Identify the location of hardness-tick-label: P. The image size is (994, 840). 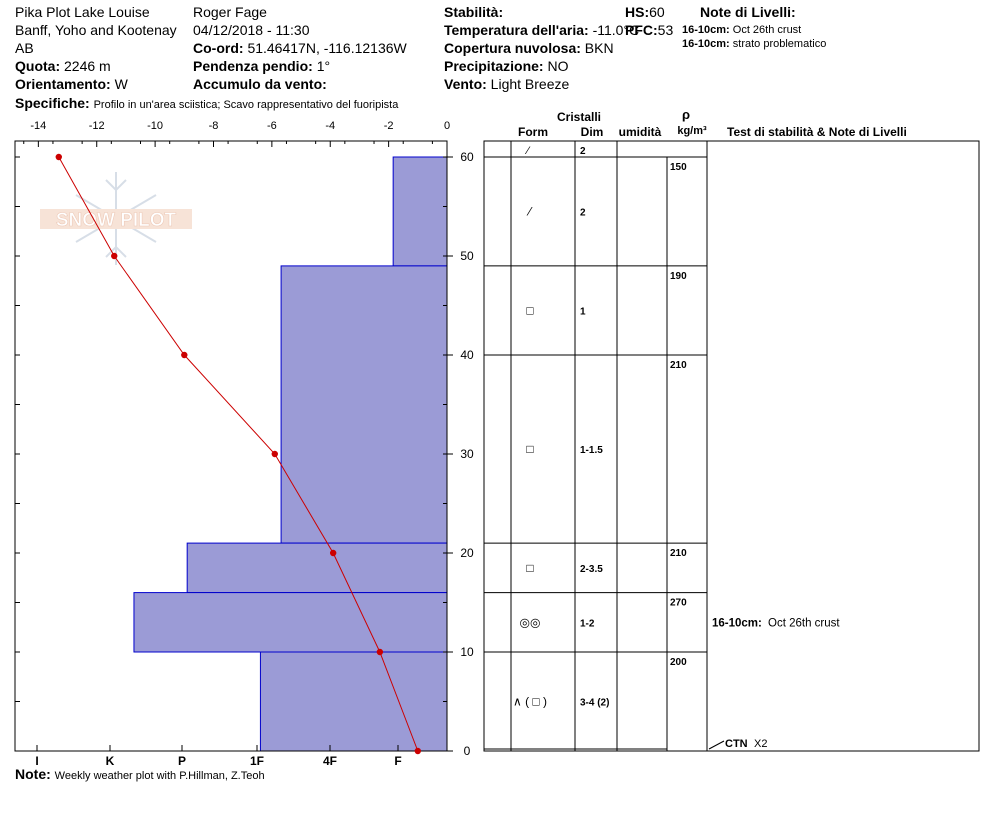
(182, 761).